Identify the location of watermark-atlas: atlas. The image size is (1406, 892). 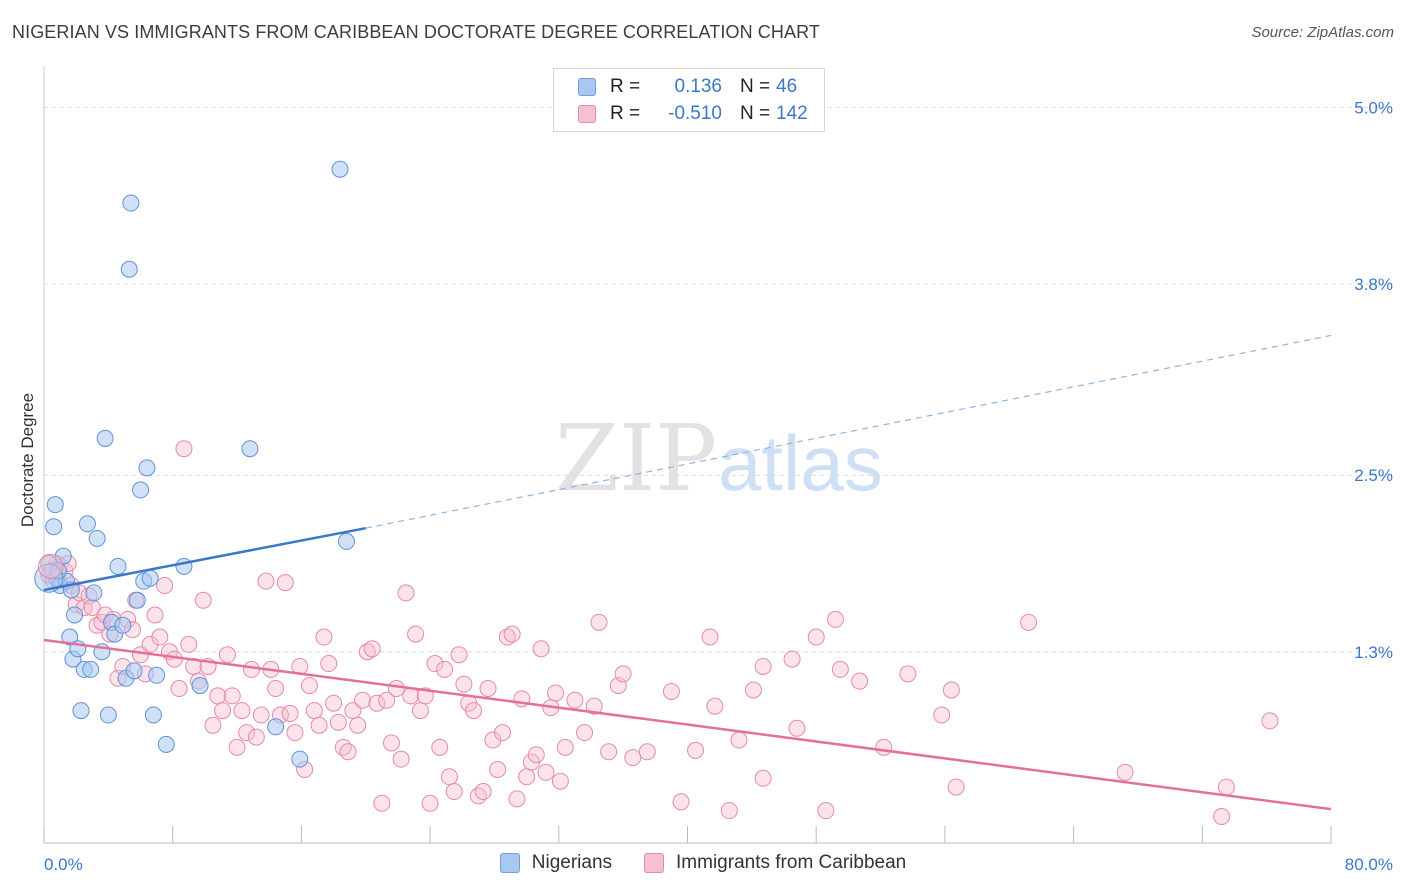
(800, 463).